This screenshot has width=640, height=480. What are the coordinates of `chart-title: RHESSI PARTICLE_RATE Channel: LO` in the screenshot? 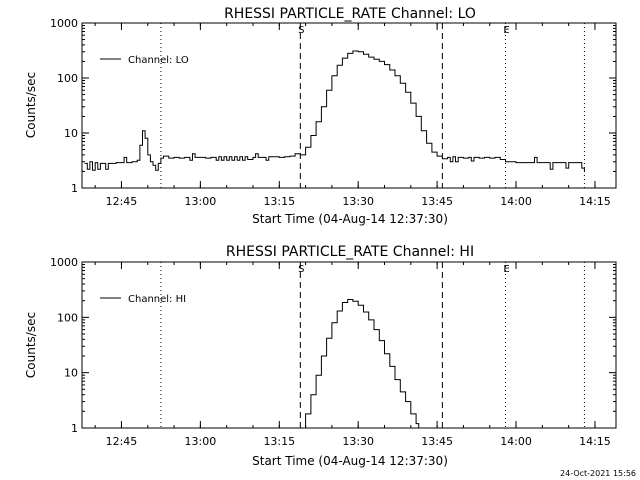 It's located at (350, 14).